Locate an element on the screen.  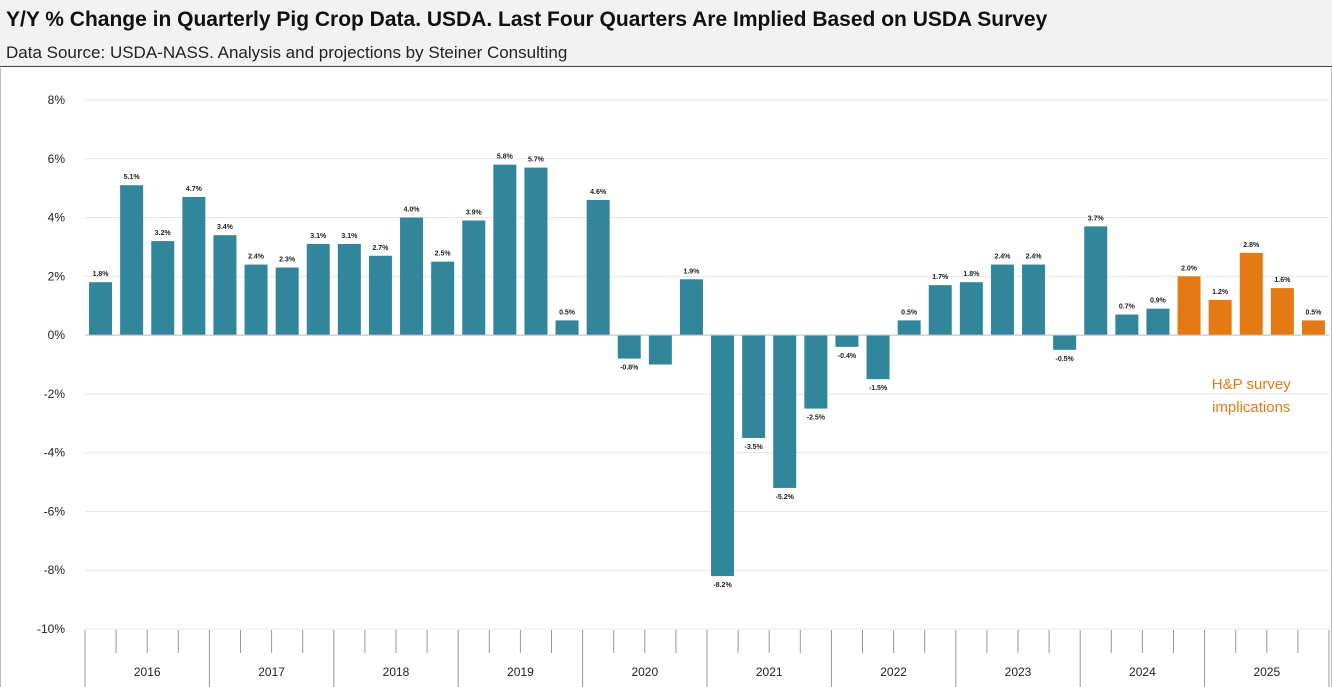
data-label: 0.9% is located at coordinates (1158, 301).